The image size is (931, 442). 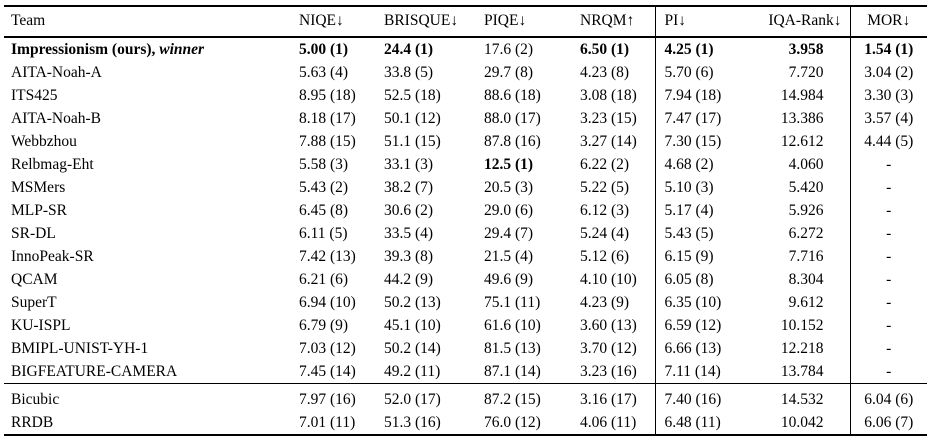 What do you see at coordinates (615, 22) in the screenshot?
I see `column-header-nrqm: NRQM↑` at bounding box center [615, 22].